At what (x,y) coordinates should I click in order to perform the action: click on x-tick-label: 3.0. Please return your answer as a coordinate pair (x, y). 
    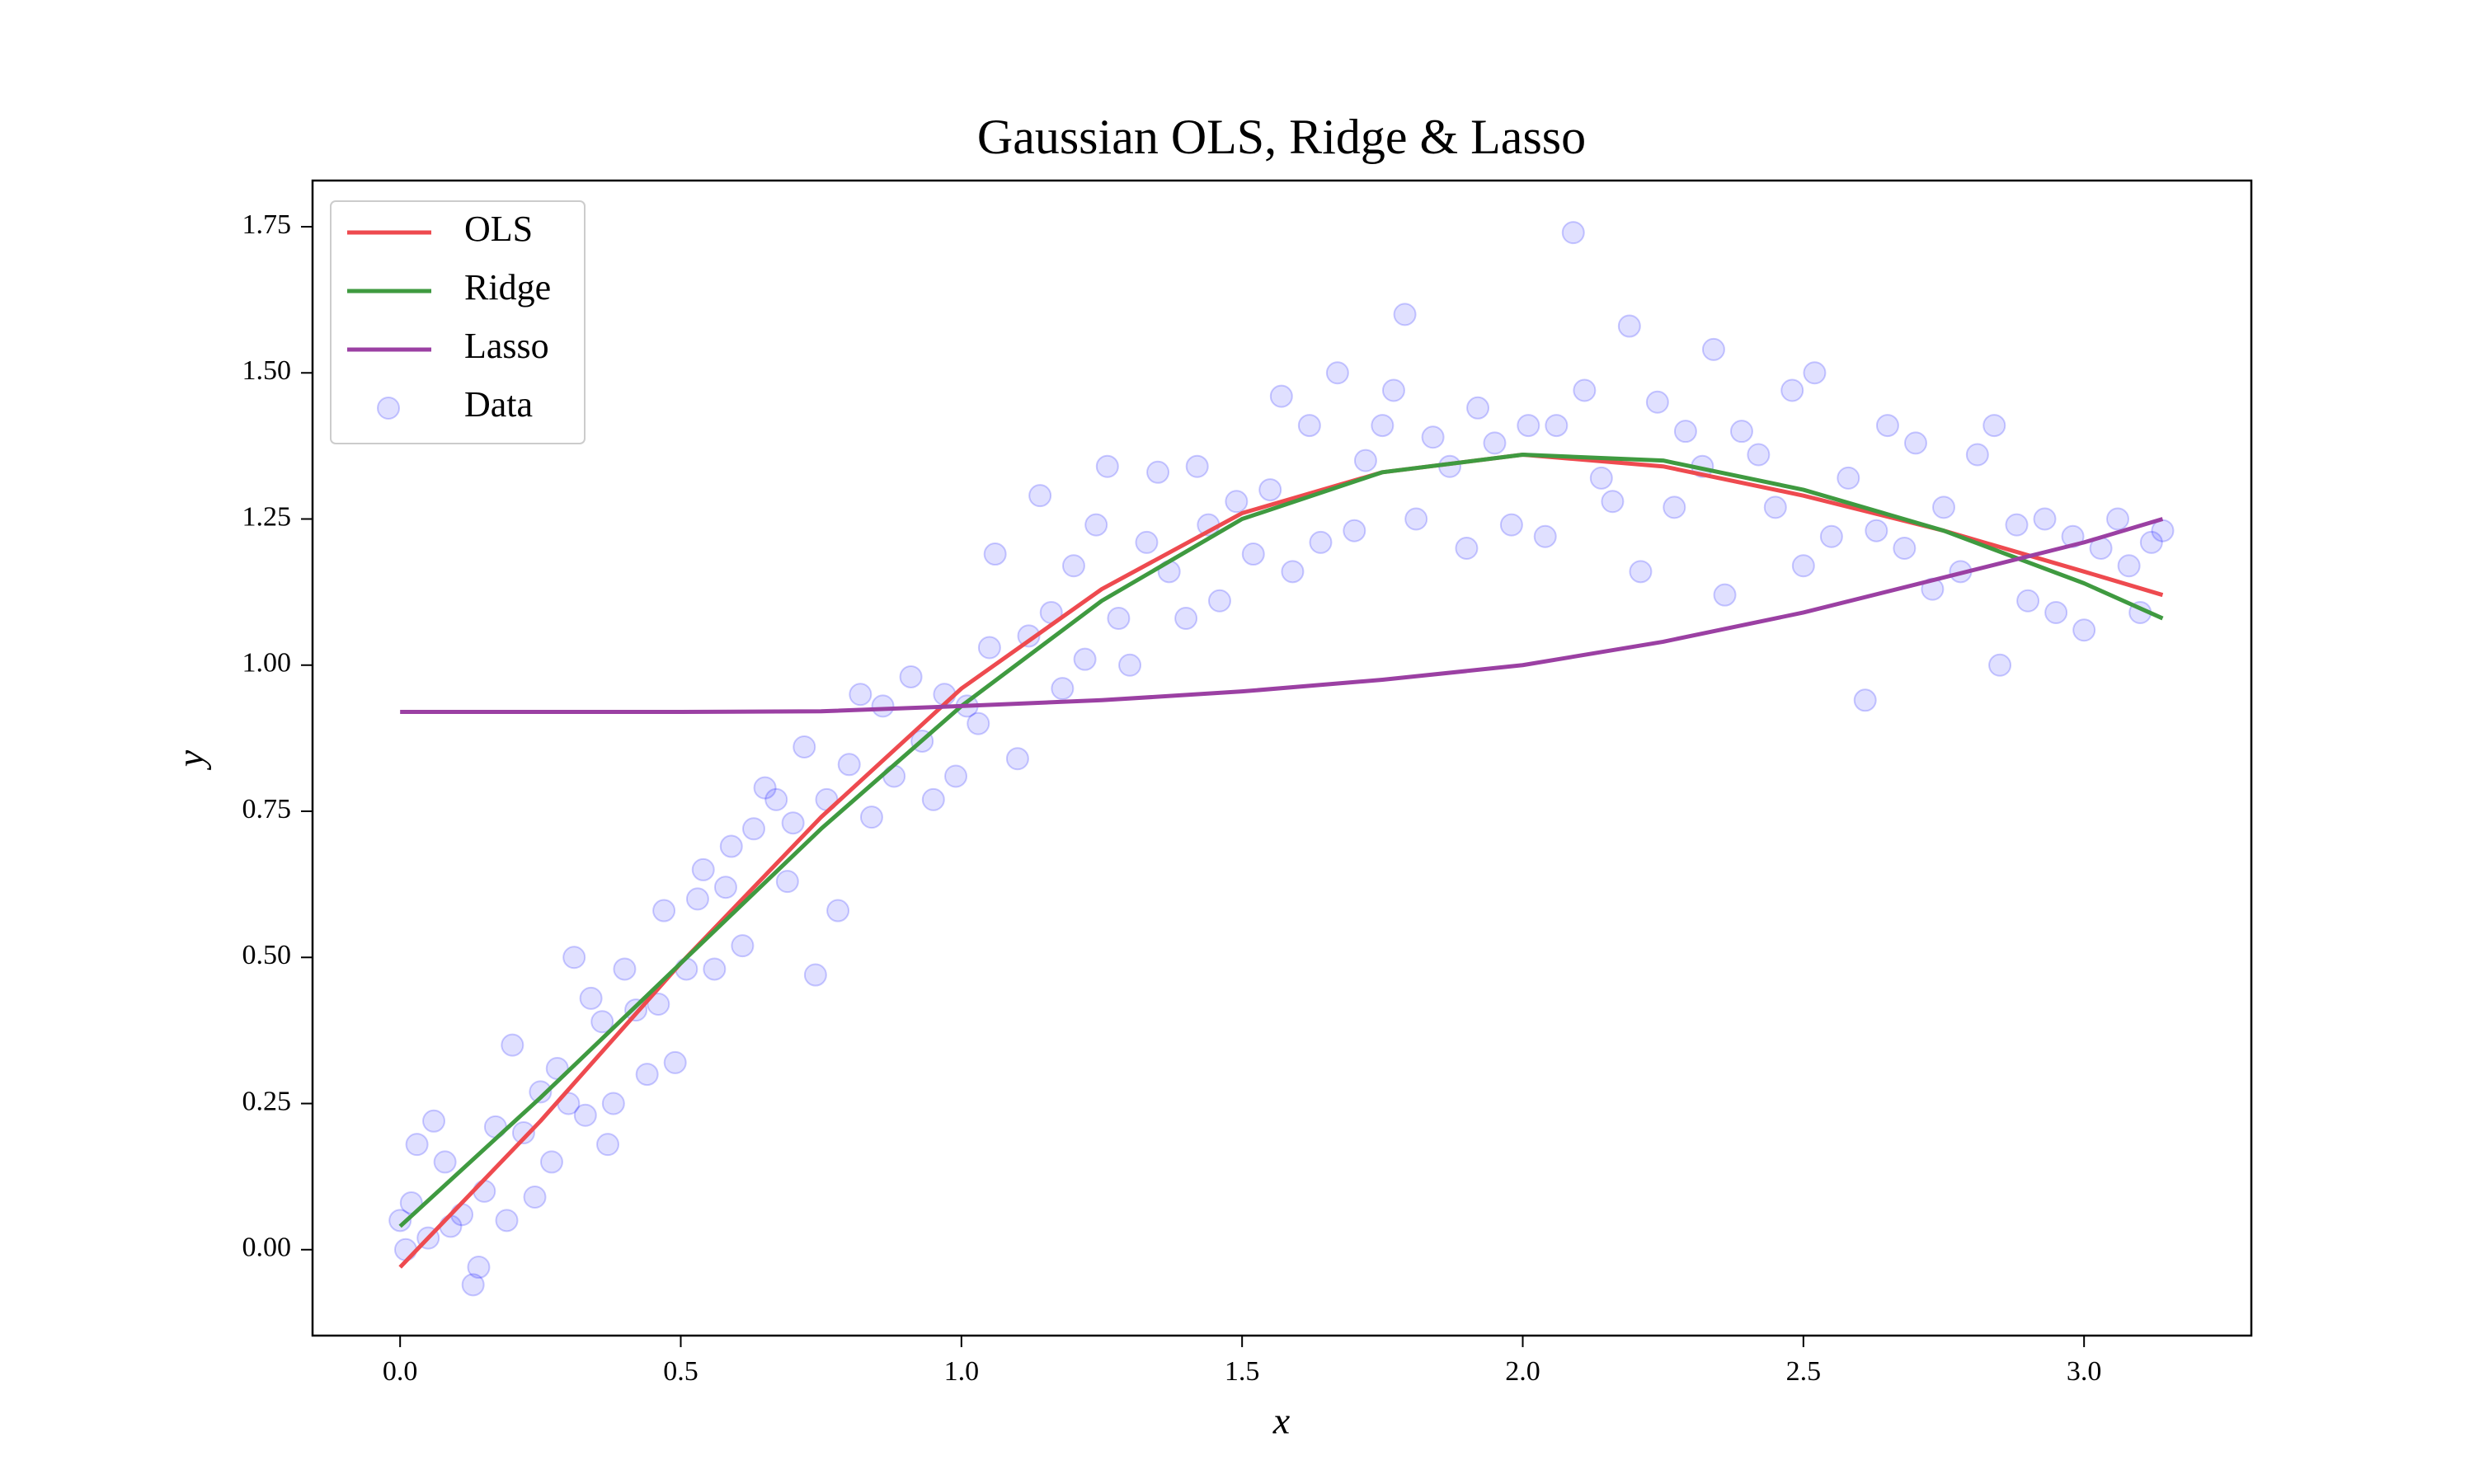
    Looking at the image, I should click on (2084, 1371).